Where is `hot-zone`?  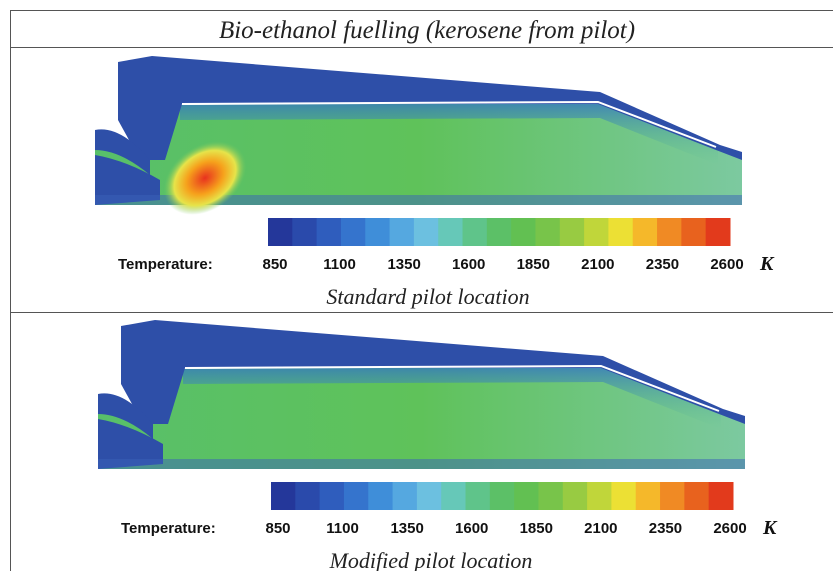 hot-zone is located at coordinates (205, 178).